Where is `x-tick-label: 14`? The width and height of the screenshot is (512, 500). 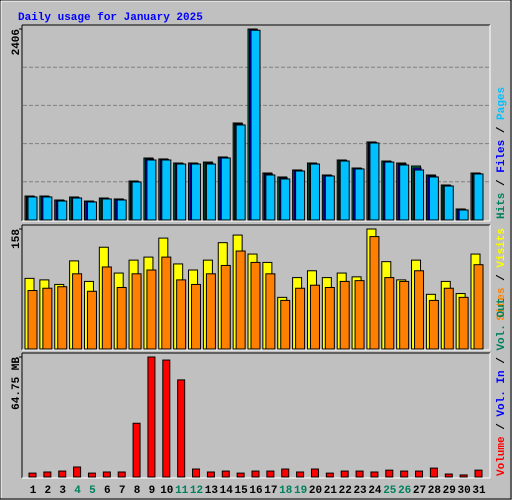
x-tick-label: 14 is located at coordinates (227, 491).